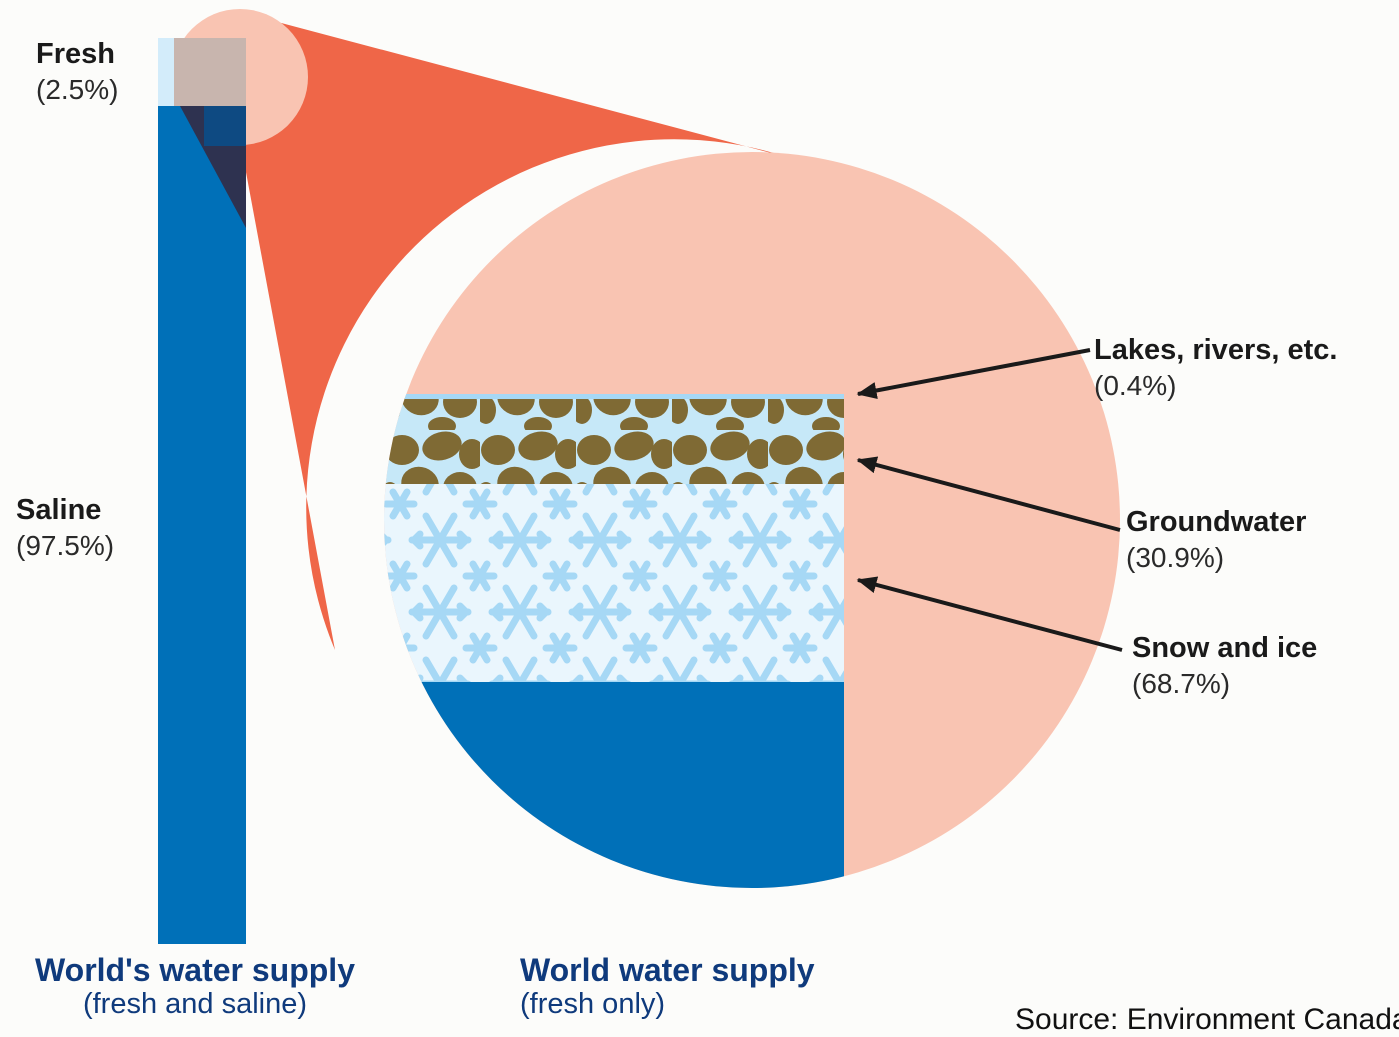 This screenshot has height=1037, width=1399. I want to click on zoom-caption-subtitle: (fresh only), so click(593, 1004).